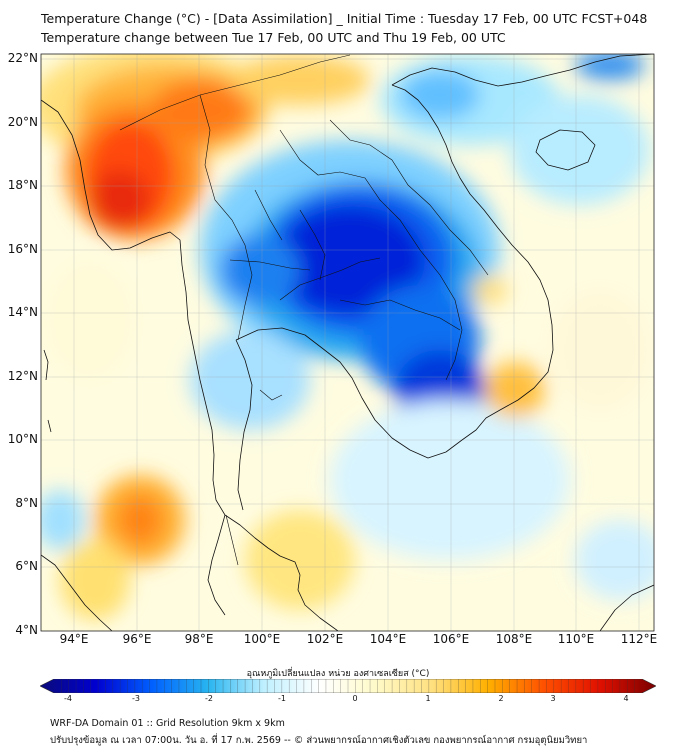 The height and width of the screenshot is (756, 676). I want to click on colorbar-tick: 3, so click(553, 698).